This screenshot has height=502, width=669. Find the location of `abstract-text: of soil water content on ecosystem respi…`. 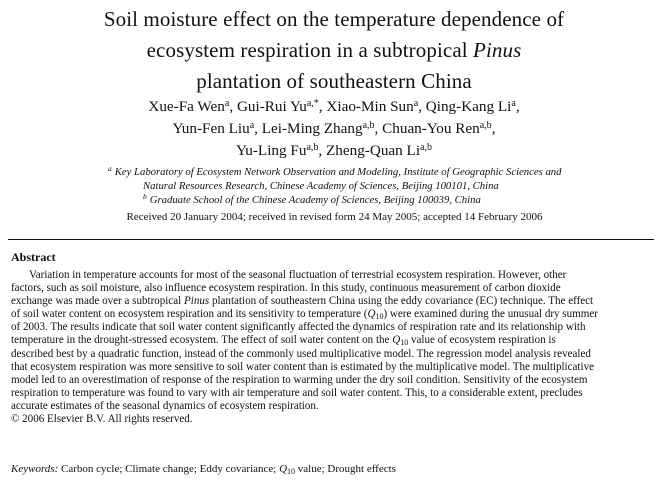

abstract-text: of soil water content on ecosystem respi… is located at coordinates (189, 314).